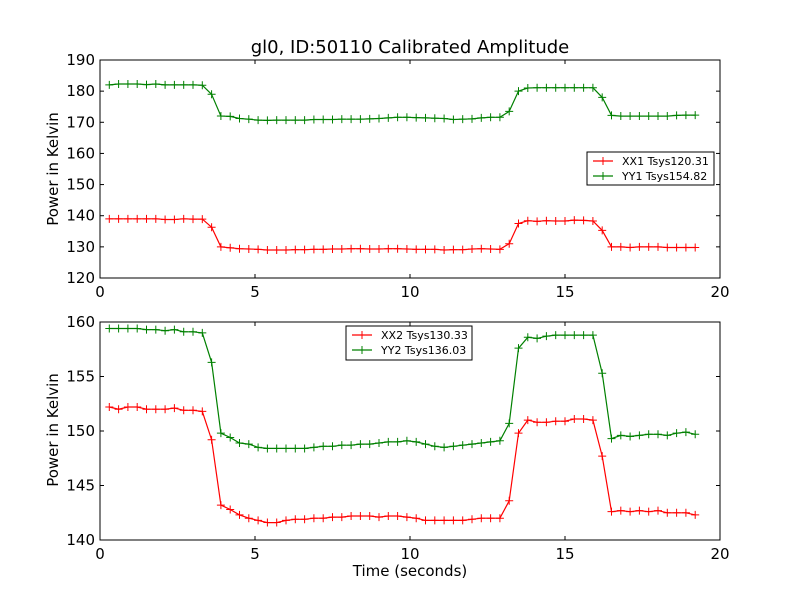  I want to click on bottom-x-tick-label: 0, so click(100, 554).